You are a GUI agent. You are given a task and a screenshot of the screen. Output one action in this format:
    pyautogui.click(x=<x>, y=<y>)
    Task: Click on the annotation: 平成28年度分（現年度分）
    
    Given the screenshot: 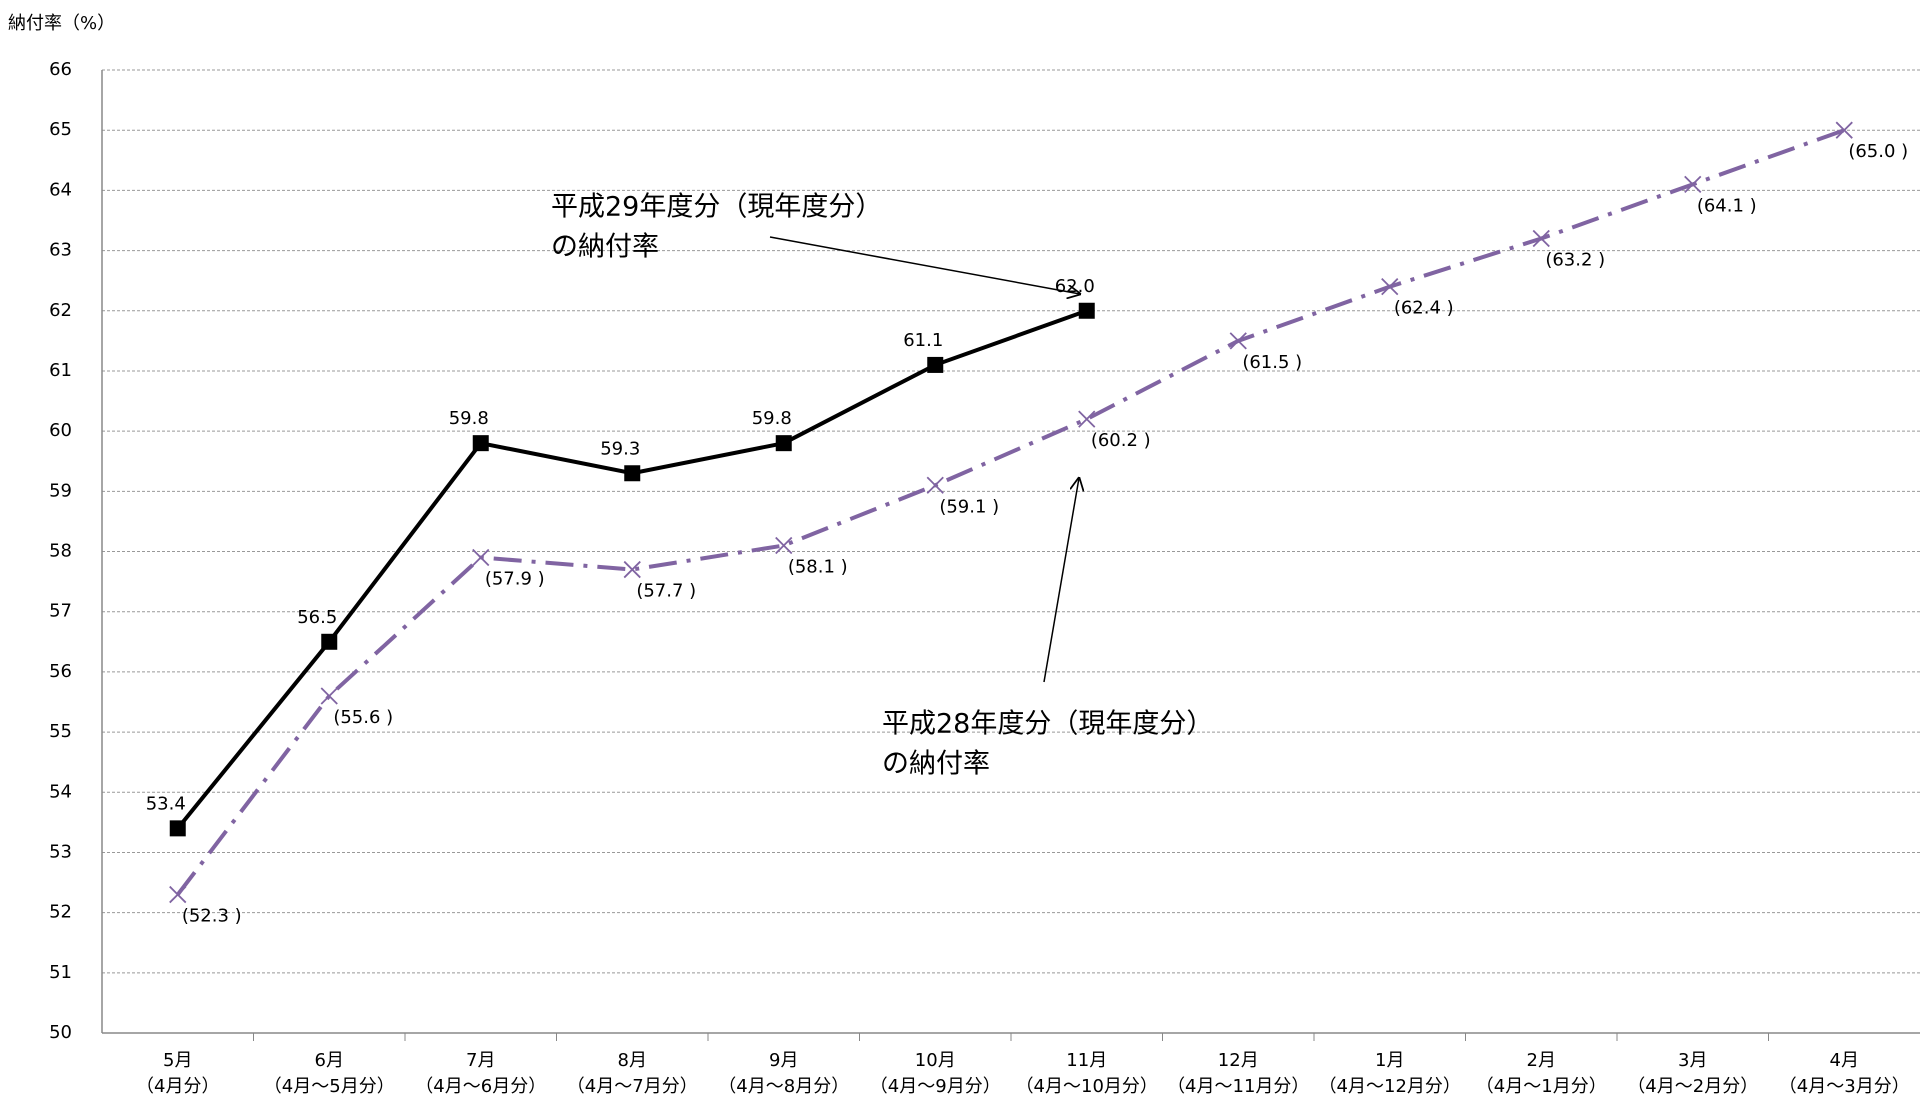 What is the action you would take?
    pyautogui.click(x=1047, y=724)
    